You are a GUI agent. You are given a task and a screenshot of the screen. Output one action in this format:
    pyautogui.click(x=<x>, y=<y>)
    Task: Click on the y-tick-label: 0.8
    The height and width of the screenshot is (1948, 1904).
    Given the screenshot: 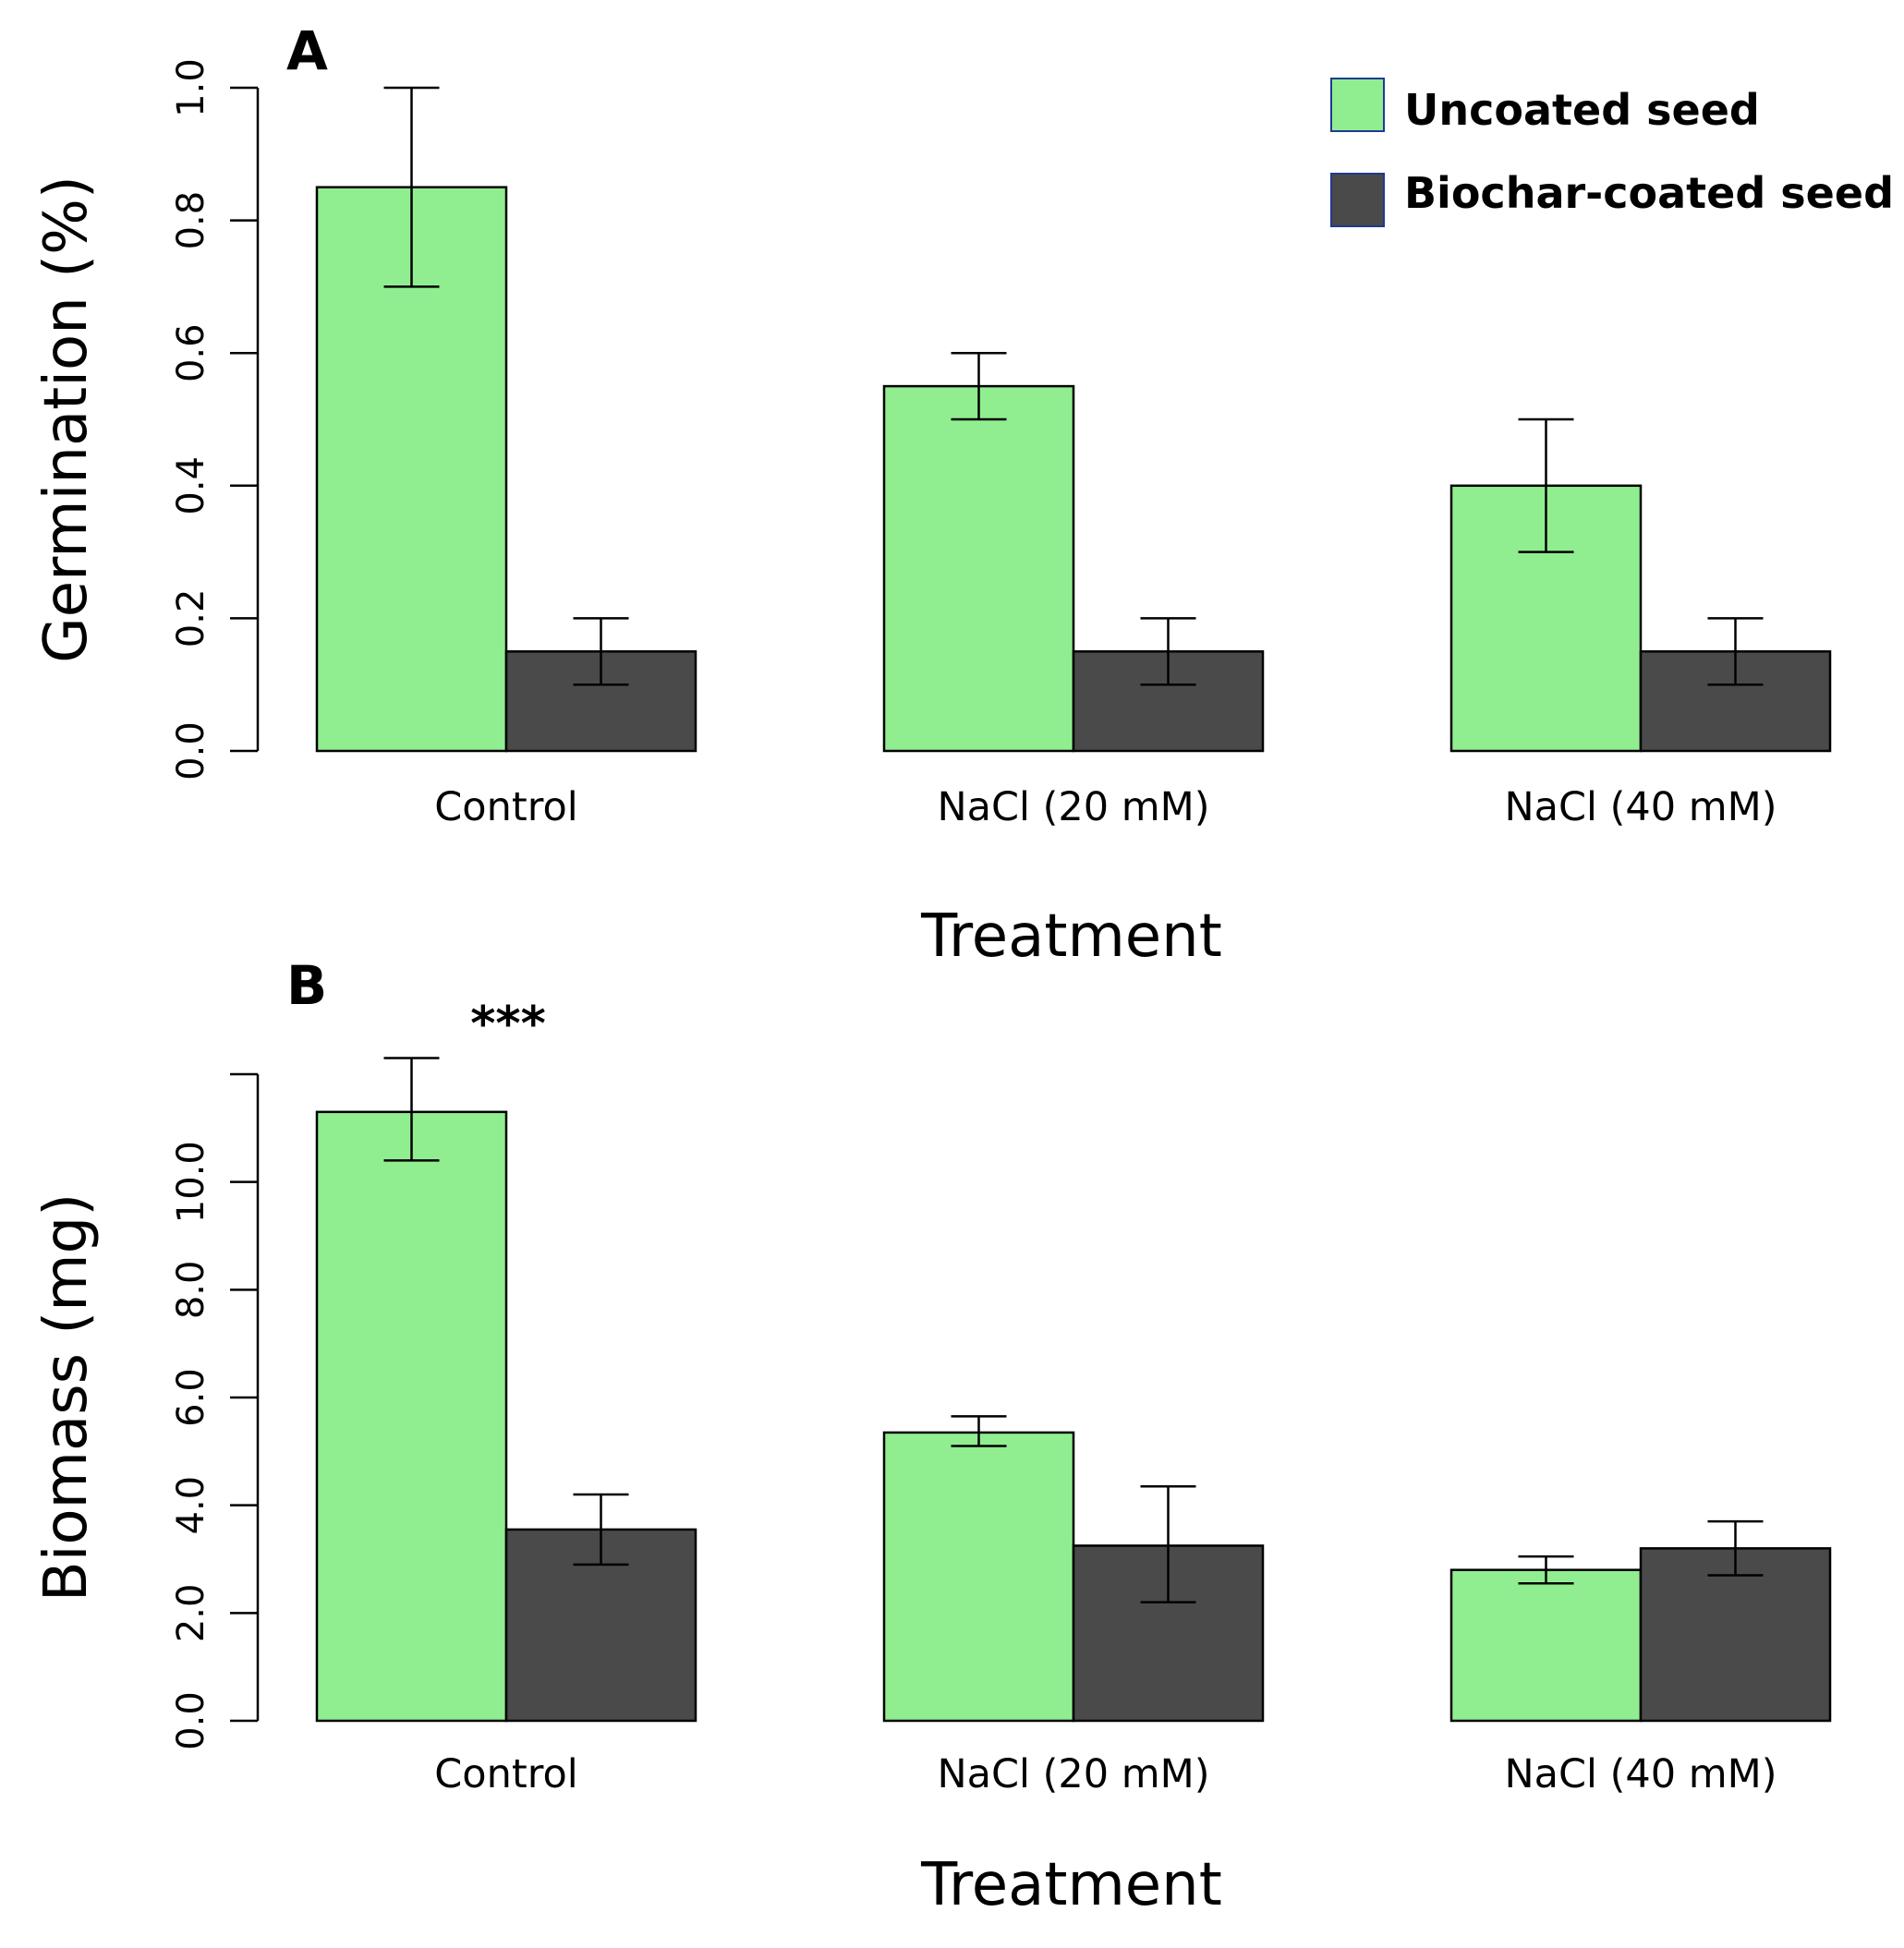 What is the action you would take?
    pyautogui.click(x=191, y=220)
    